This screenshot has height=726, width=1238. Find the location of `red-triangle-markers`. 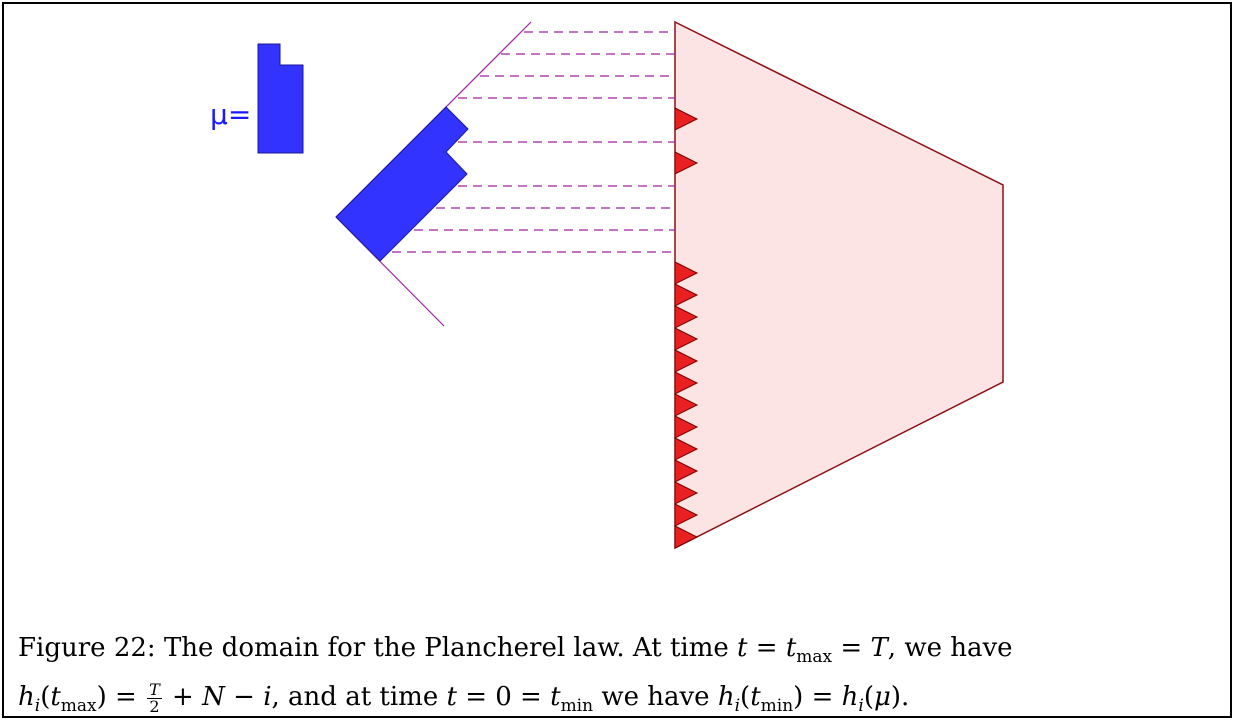

red-triangle-markers is located at coordinates (686, 328).